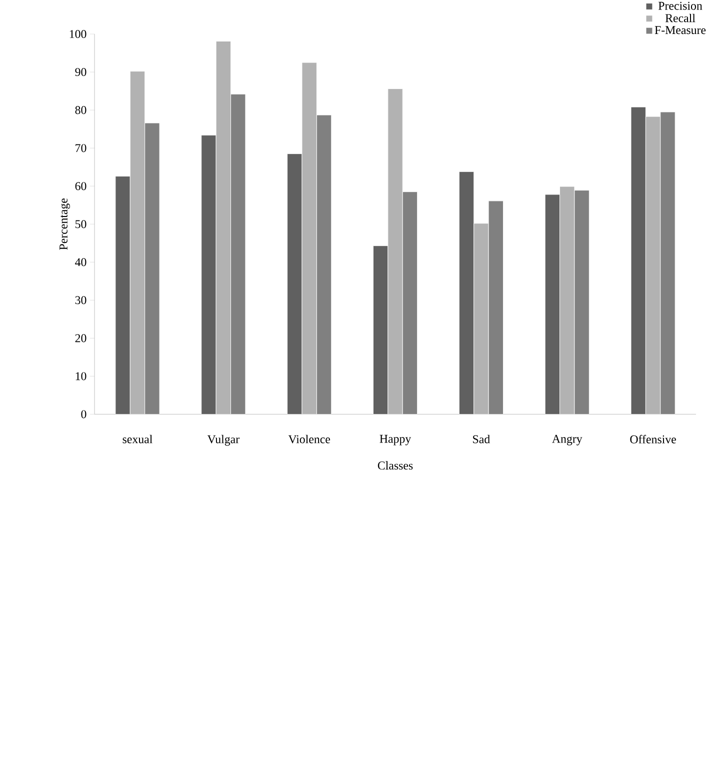  I want to click on x-tick-label: sexual, so click(137, 439).